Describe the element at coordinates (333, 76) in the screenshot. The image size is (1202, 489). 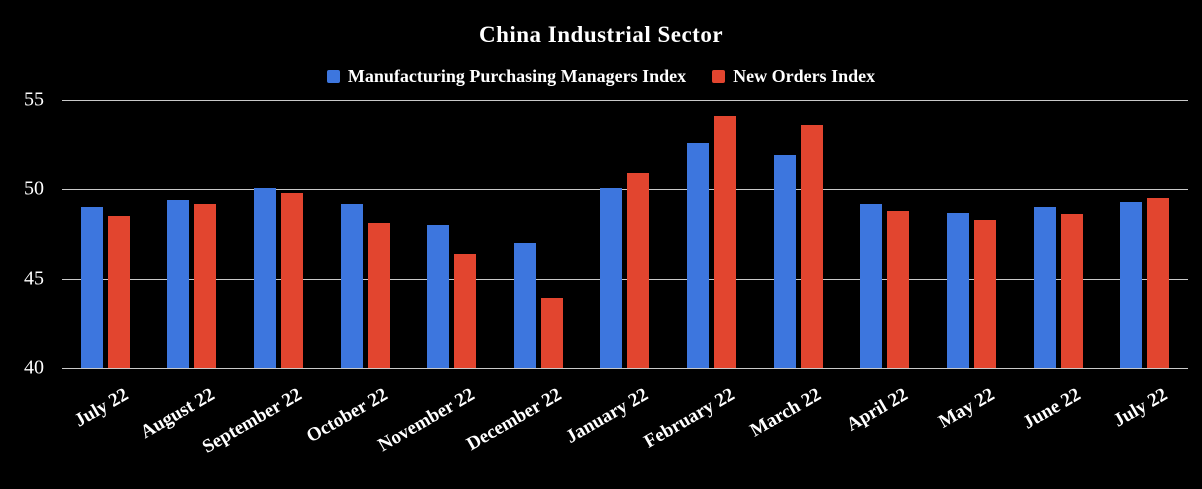
I see `legend-swatch-pmi` at that location.